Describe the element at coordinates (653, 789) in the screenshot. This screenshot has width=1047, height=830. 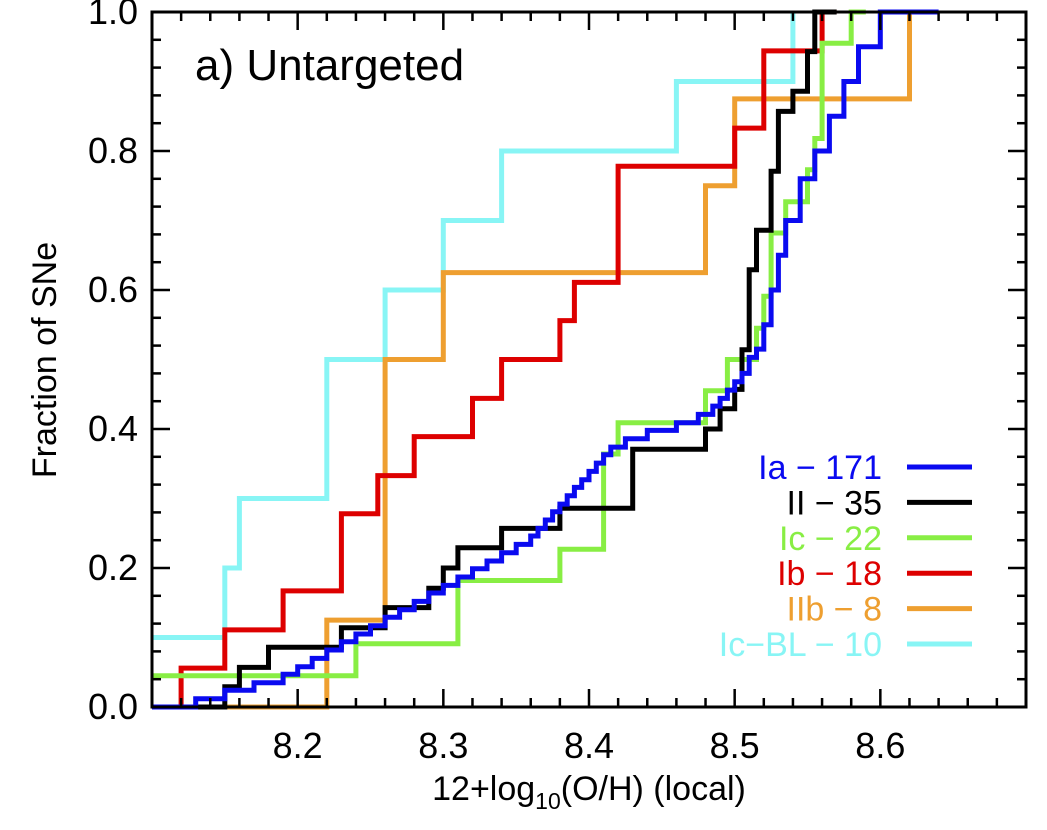
I see `x-axis-title-suffix: (O/H) (local)` at that location.